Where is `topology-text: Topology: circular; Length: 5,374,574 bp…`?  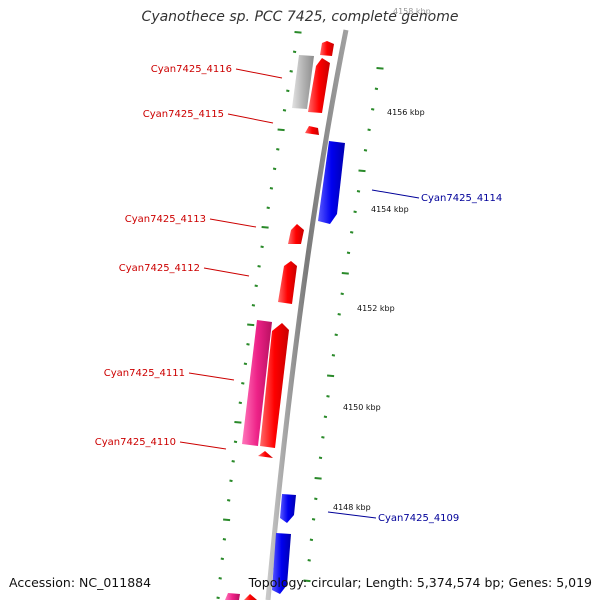 topology-text: Topology: circular; Length: 5,374,574 bp… is located at coordinates (420, 582).